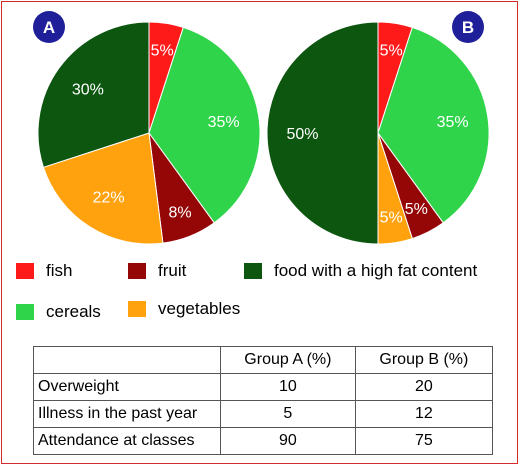  Describe the element at coordinates (288, 360) in the screenshot. I see `table-header-cell: Group A (%)` at that location.